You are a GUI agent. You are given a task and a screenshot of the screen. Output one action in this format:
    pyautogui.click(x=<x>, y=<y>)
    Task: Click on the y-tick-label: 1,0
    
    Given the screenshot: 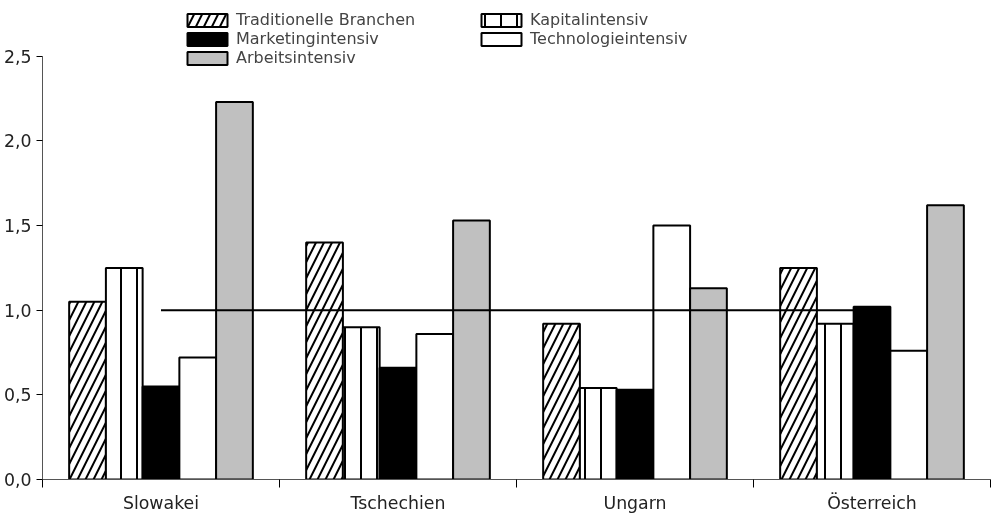 What is the action you would take?
    pyautogui.click(x=17, y=310)
    